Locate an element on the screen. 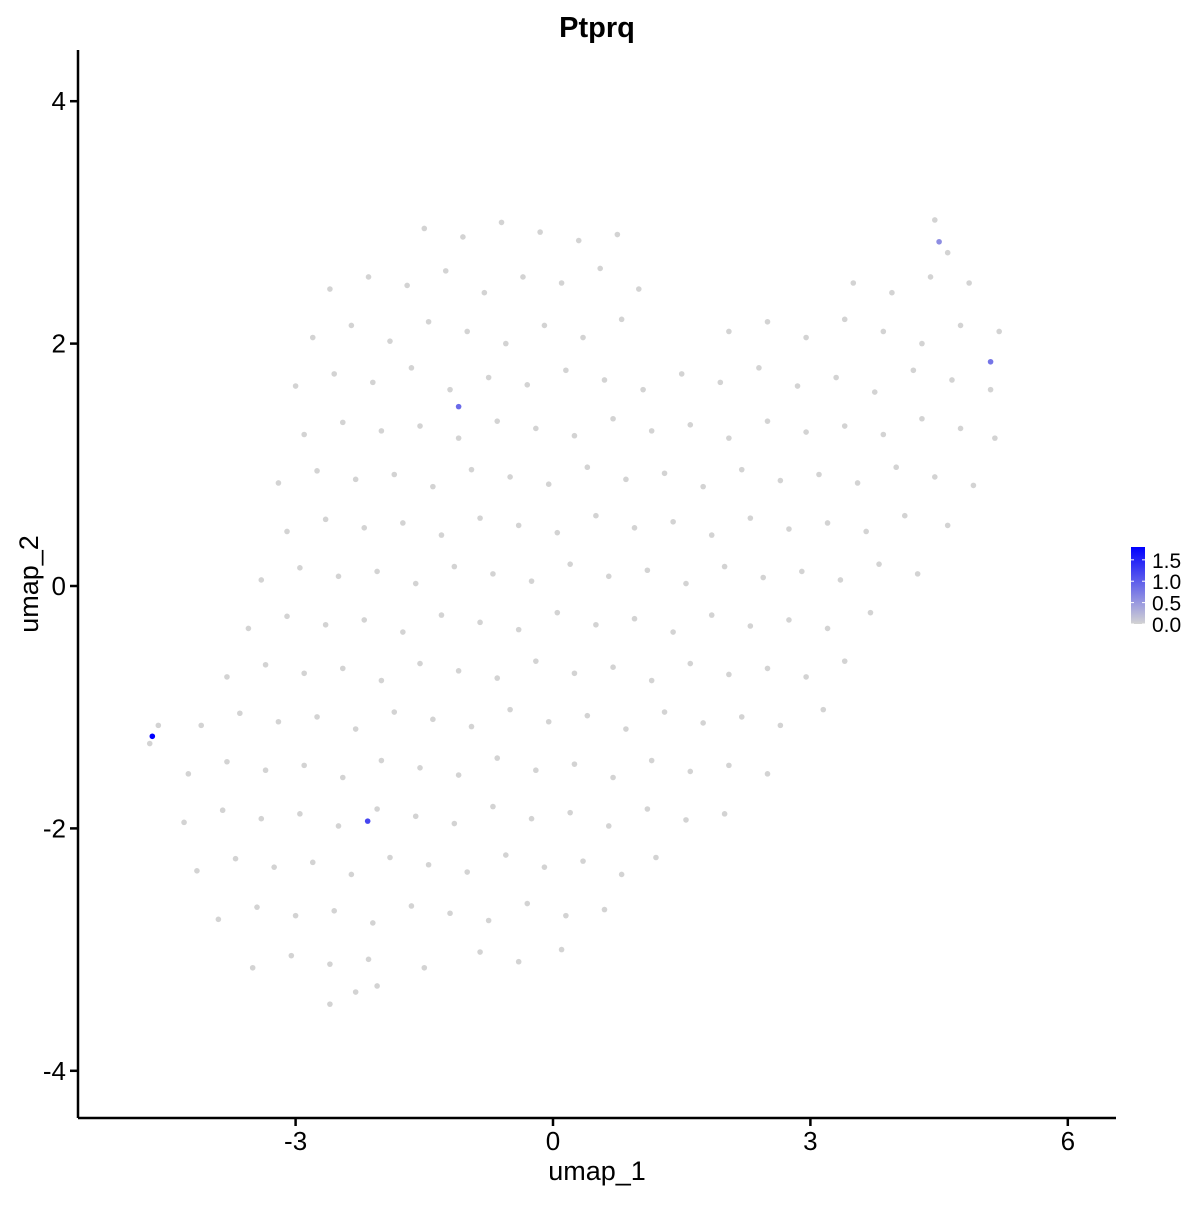 This screenshot has width=1200, height=1205. legend-tick-label: 0.0 is located at coordinates (1166, 625).